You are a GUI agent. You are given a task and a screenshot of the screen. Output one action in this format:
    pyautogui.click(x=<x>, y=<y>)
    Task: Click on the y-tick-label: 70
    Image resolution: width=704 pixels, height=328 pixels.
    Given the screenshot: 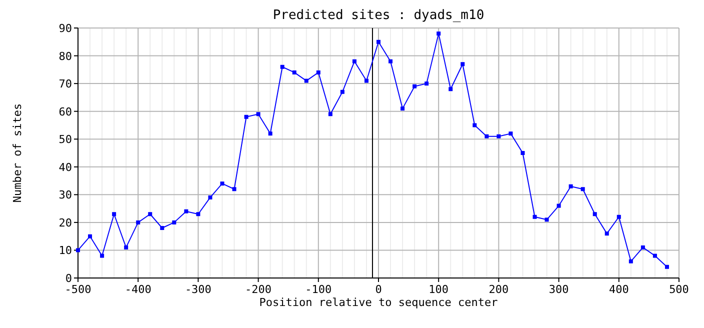 What is the action you would take?
    pyautogui.click(x=65, y=84)
    